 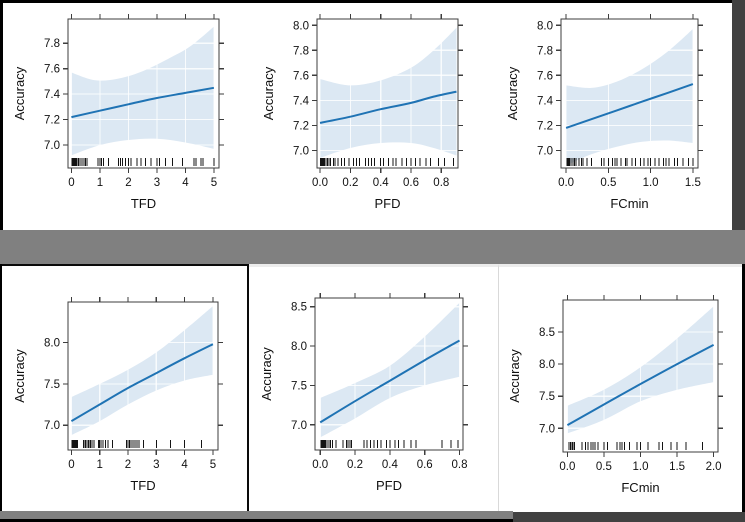 What do you see at coordinates (350, 183) in the screenshot?
I see `x-tick-label: 0.2` at bounding box center [350, 183].